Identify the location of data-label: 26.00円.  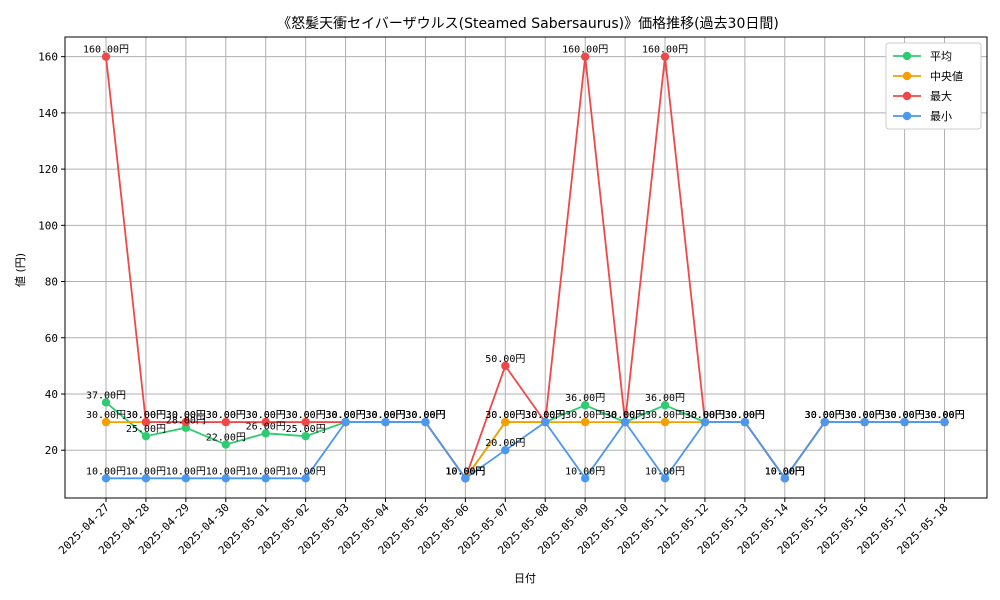
(266, 426).